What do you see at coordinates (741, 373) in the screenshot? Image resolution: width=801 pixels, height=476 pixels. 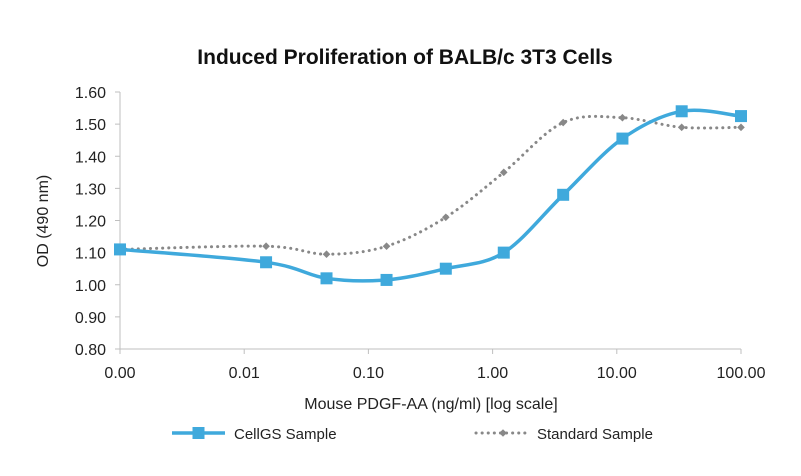 I see `x-tick-label: 100.00` at bounding box center [741, 373].